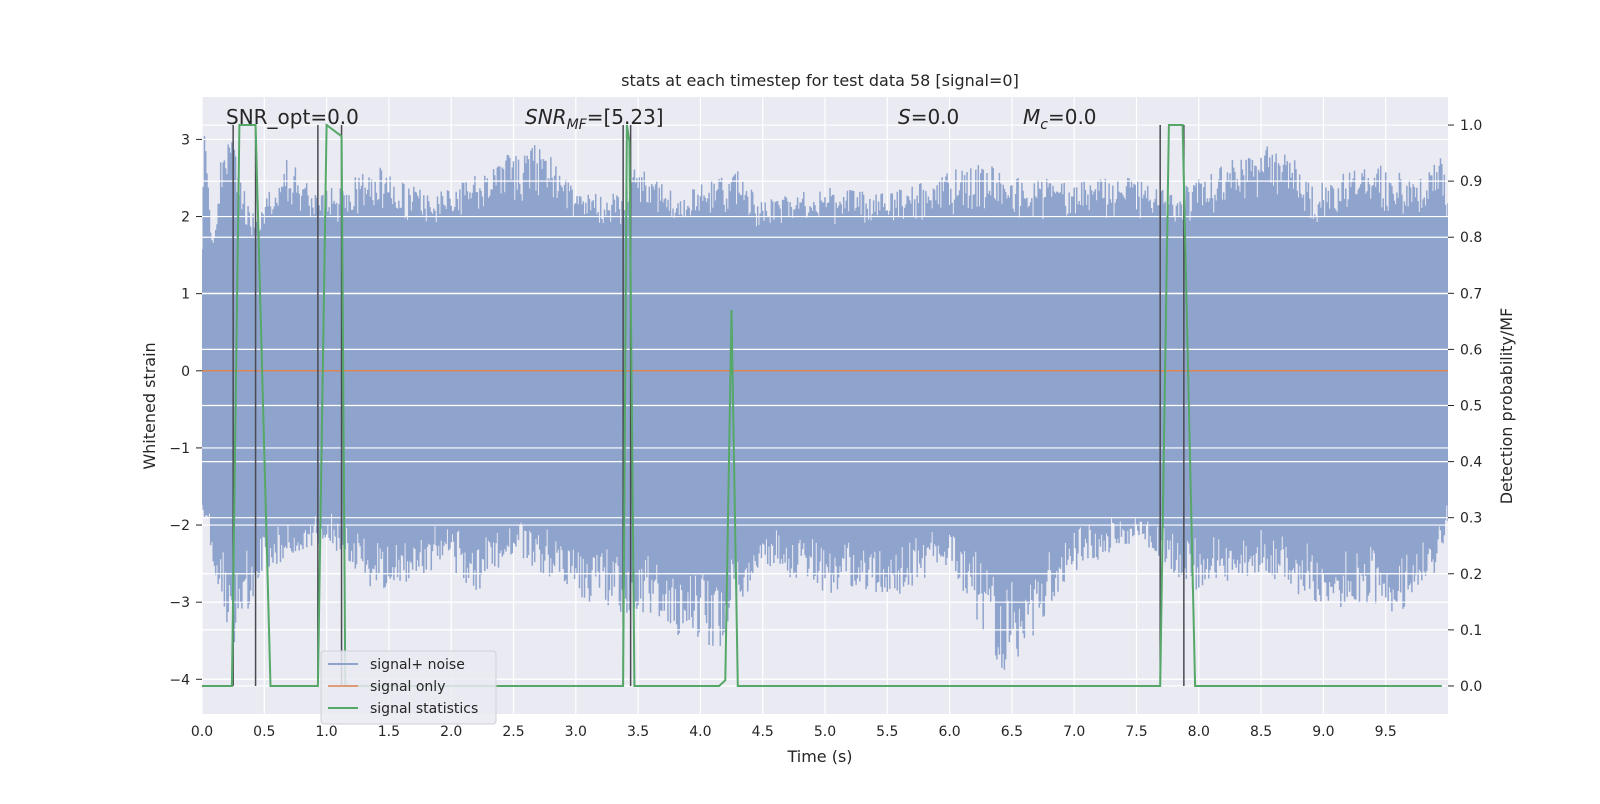 This screenshot has width=1600, height=804. Describe the element at coordinates (819, 756) in the screenshot. I see `x-axis-label: Time (s)` at that location.